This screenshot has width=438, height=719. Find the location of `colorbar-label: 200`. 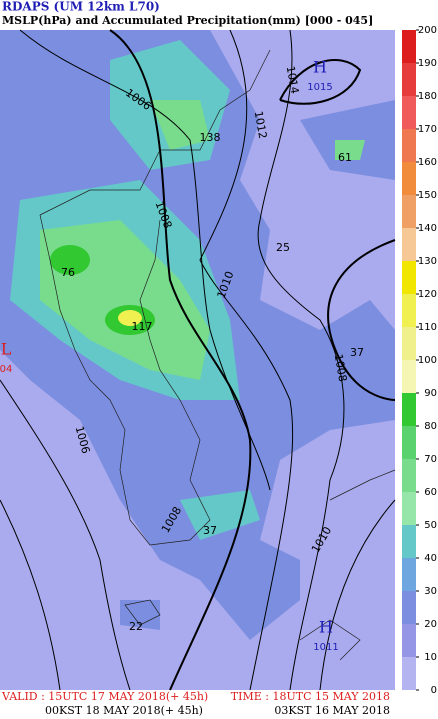

colorbar-label: 200 is located at coordinates (427, 30).